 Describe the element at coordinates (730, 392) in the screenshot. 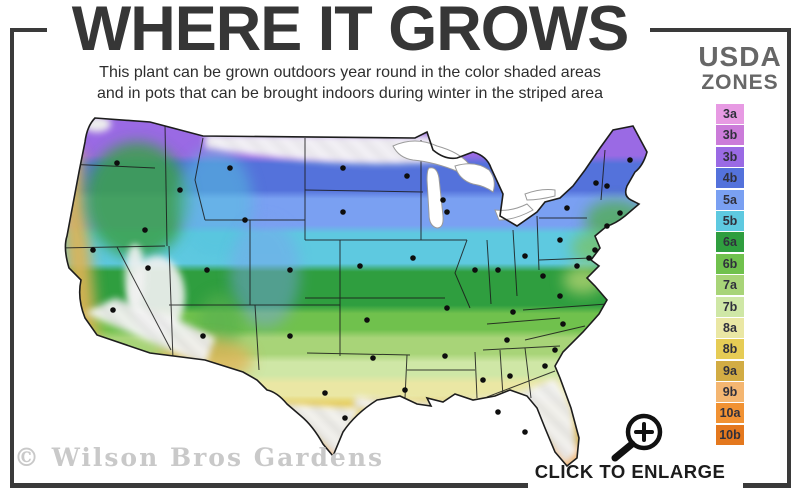

I see `legend-zone-cell: 9b` at that location.